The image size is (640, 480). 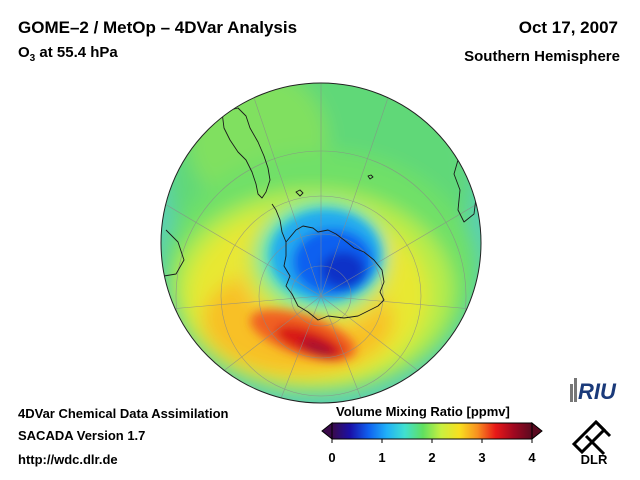 I want to click on colorbar-tick-label: 2, so click(x=432, y=457).